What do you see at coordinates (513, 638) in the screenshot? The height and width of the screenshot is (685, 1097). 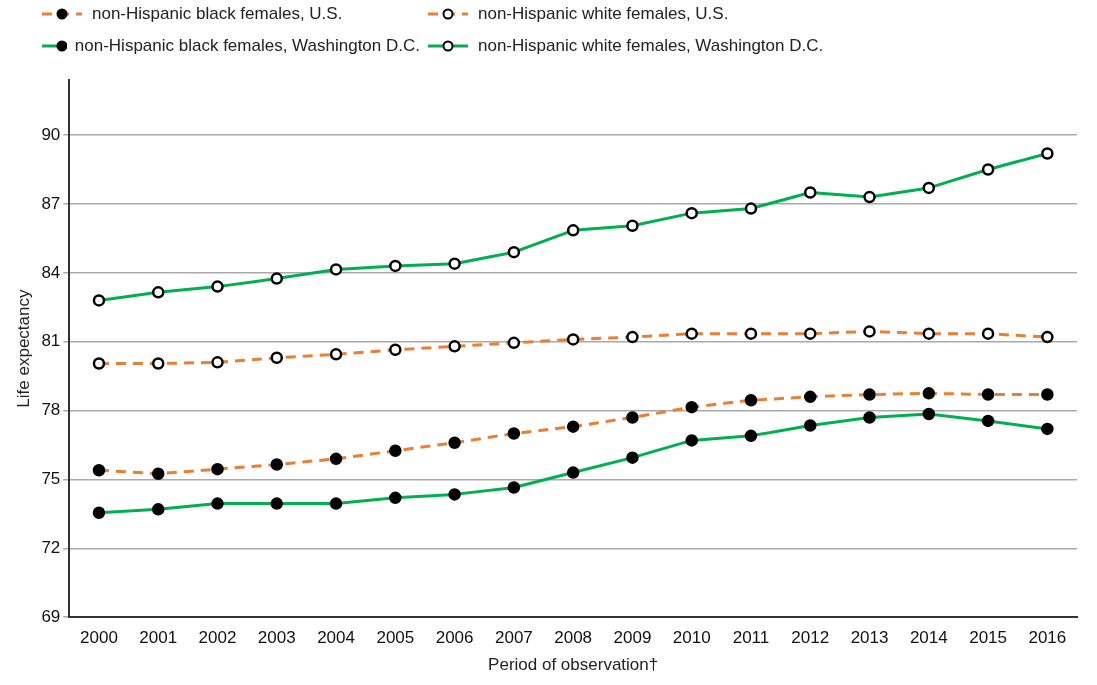 I see `x-tick-label: 2007` at bounding box center [513, 638].